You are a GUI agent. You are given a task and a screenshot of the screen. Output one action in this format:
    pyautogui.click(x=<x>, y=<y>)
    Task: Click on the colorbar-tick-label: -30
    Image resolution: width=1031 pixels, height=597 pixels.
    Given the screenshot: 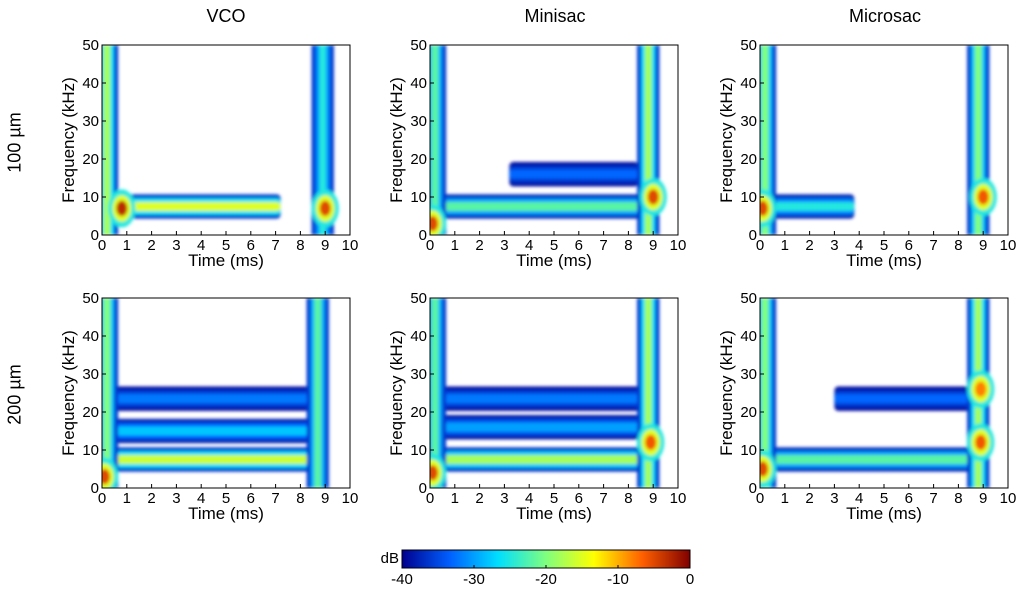 What is the action you would take?
    pyautogui.click(x=474, y=579)
    